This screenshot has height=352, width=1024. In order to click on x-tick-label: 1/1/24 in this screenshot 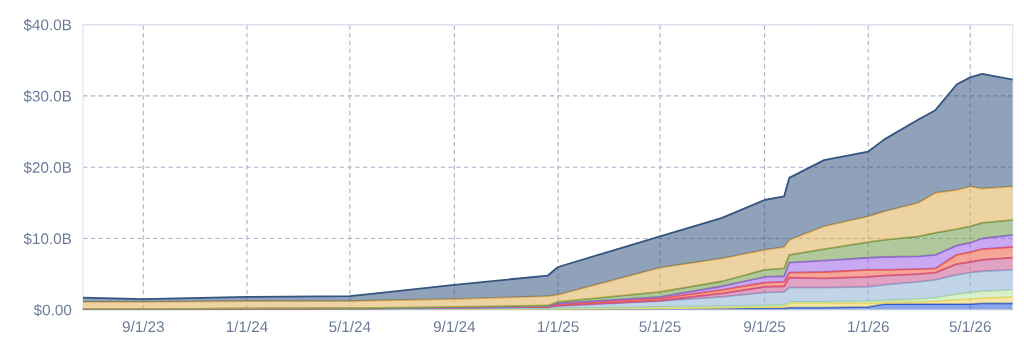, I will do `click(247, 326)`.